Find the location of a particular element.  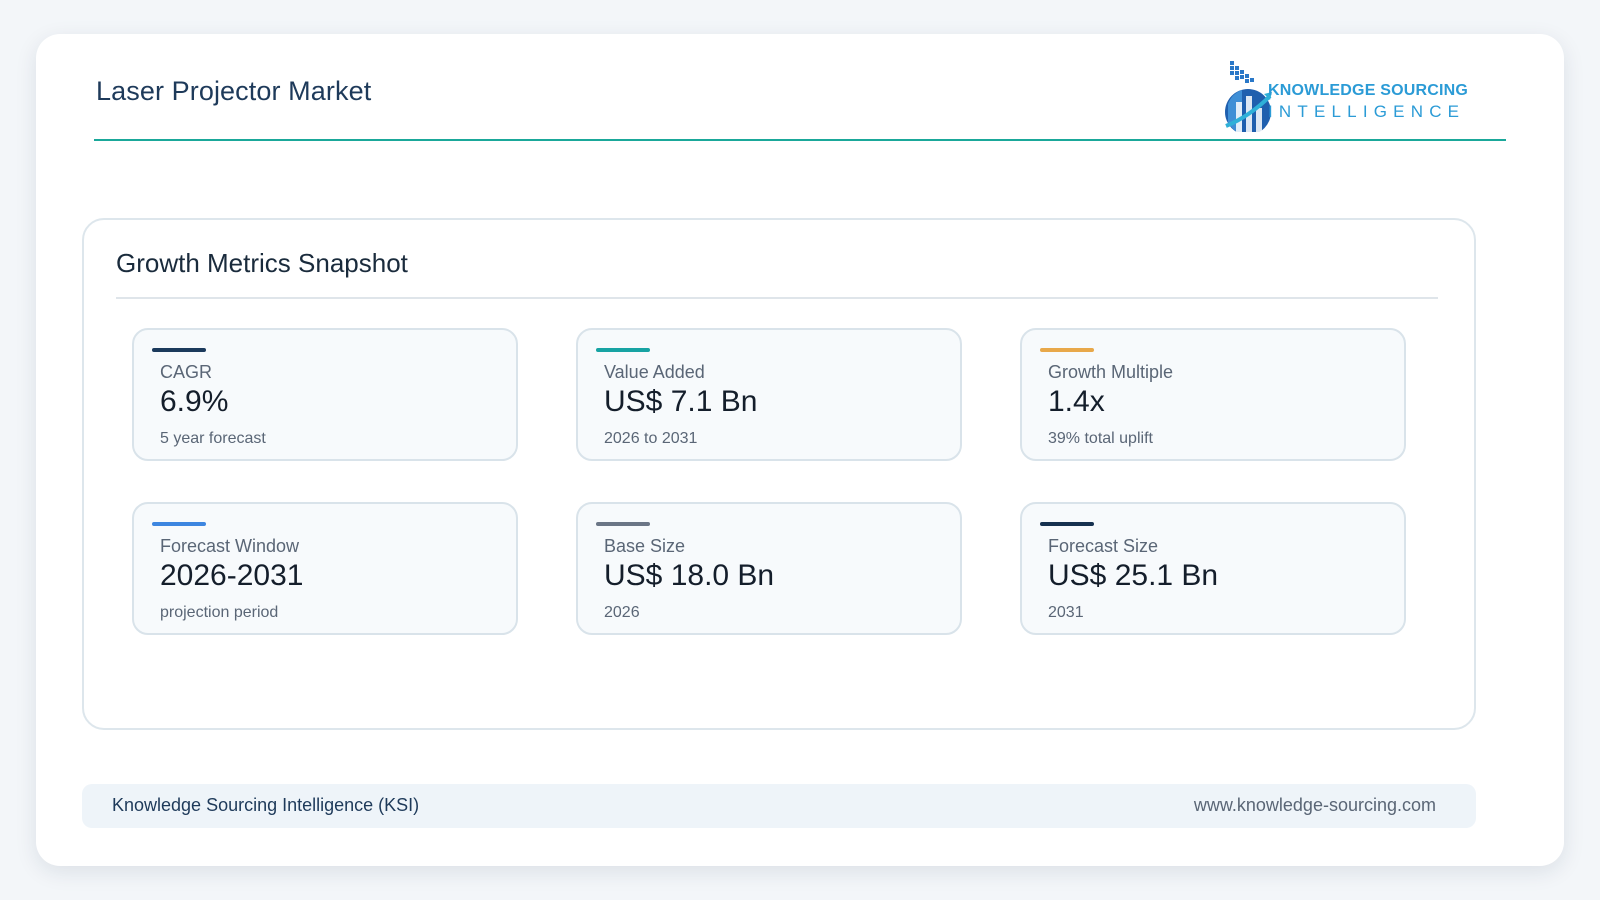

panel-title: Growth Metrics Snapshot is located at coordinates (262, 263).